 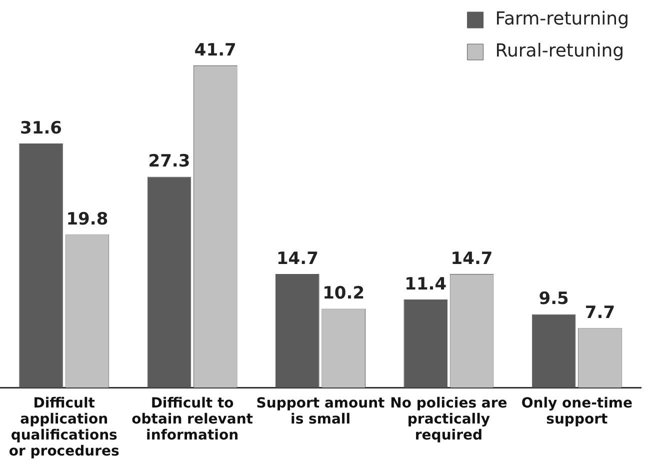 I want to click on x-tick-label: Support amount is small, so click(x=321, y=411).